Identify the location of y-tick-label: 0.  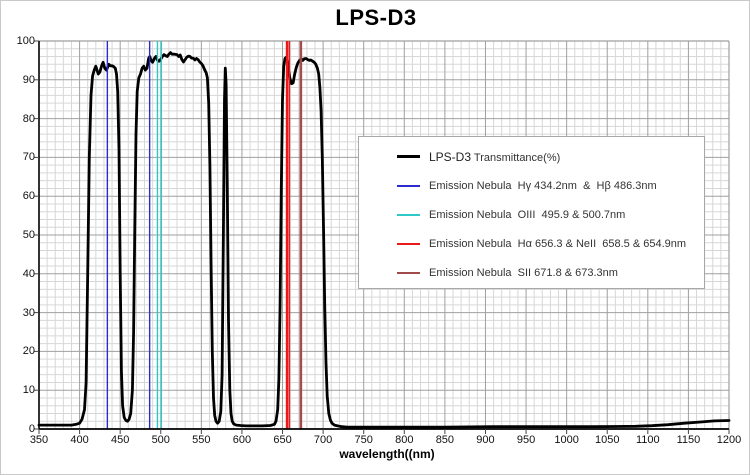
(31, 429).